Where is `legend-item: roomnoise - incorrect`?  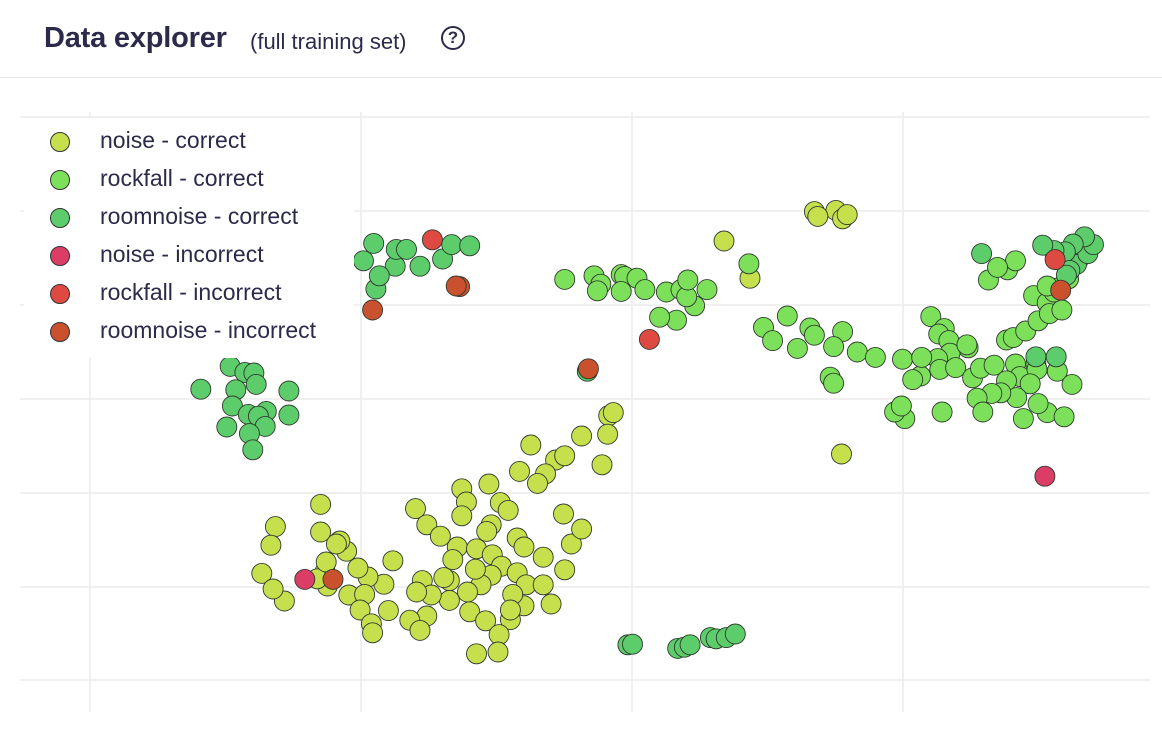
legend-item: roomnoise - incorrect is located at coordinates (189, 327).